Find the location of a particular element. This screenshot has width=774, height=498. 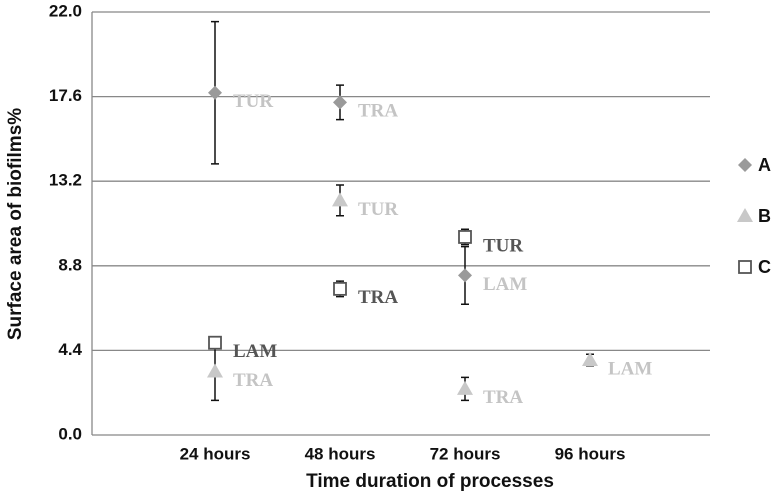

y-tick-label: 4.4 is located at coordinates (70, 349).